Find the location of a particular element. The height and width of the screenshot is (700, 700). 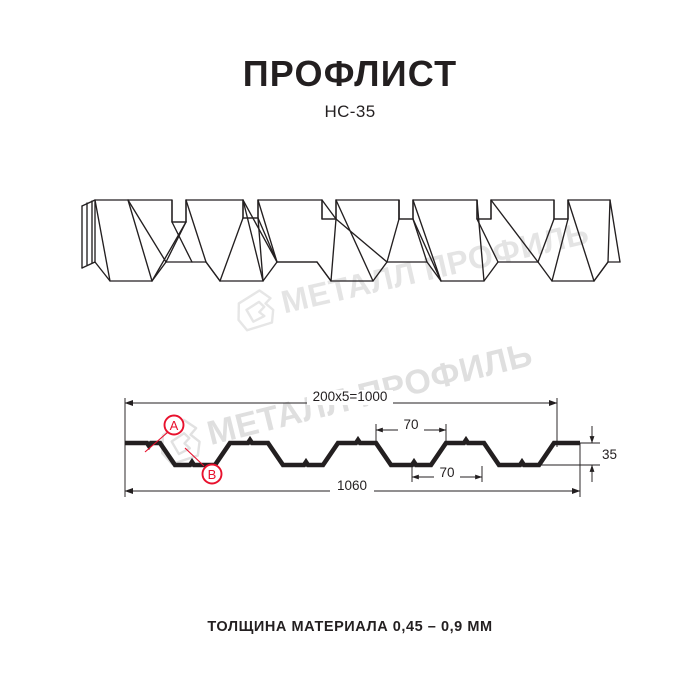

dimension-top-flange-label: 70 is located at coordinates (410, 424).